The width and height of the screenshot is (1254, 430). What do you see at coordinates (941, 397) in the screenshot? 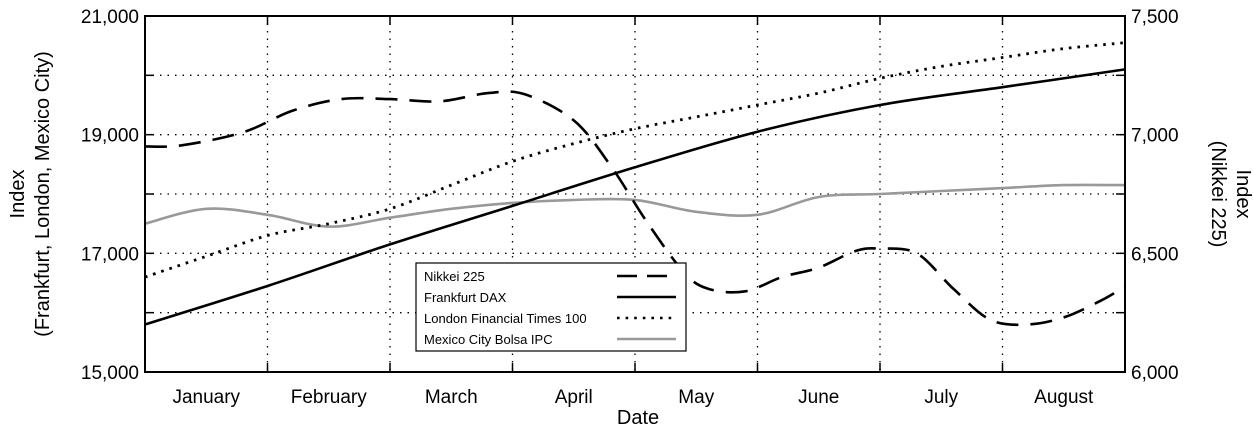
I see `x-tick-label: July` at bounding box center [941, 397].